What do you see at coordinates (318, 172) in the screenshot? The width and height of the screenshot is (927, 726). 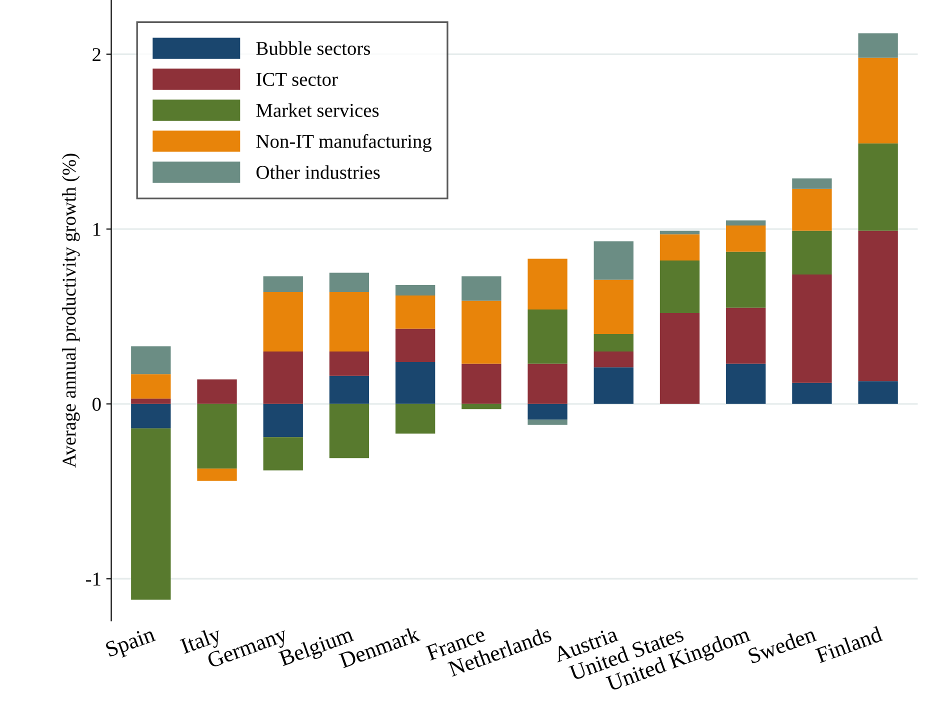 I see `legend-label: Other industries` at bounding box center [318, 172].